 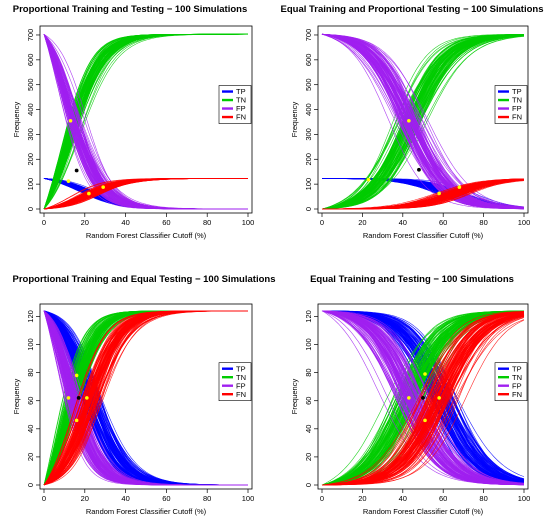 What do you see at coordinates (30, 60) in the screenshot?
I see `y-tick-label: 600` at bounding box center [30, 60].